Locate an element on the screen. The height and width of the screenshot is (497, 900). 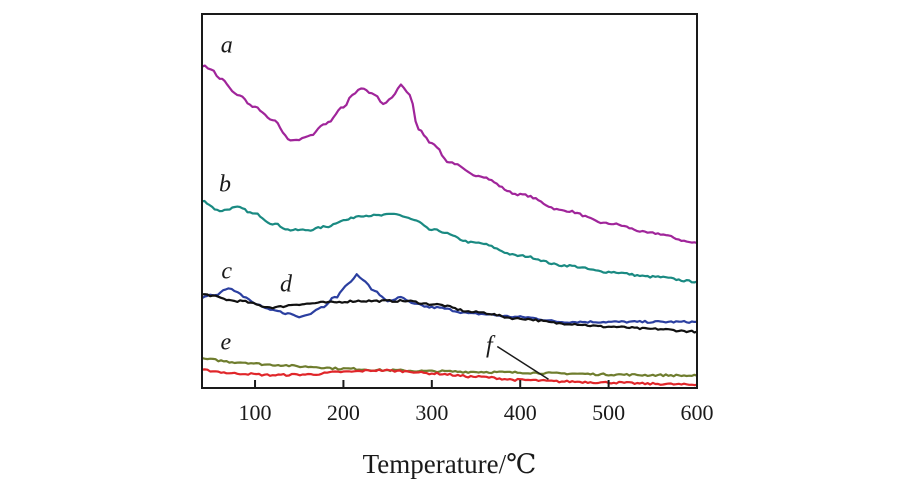
x-tick-label-100: 100 is located at coordinates (255, 412).